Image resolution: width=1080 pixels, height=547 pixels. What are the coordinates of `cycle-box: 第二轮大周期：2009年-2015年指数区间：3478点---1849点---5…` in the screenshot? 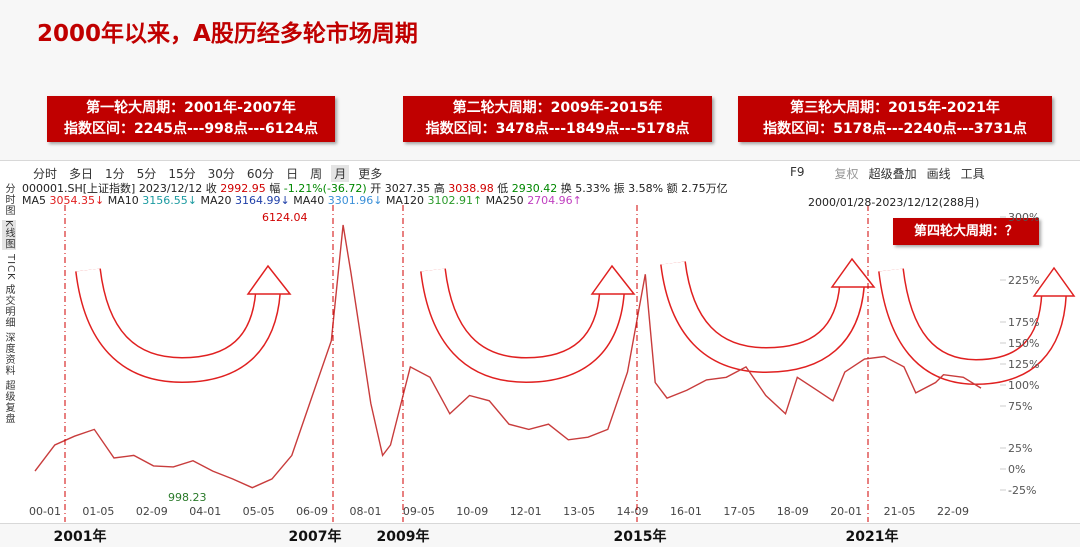 It's located at (557, 119).